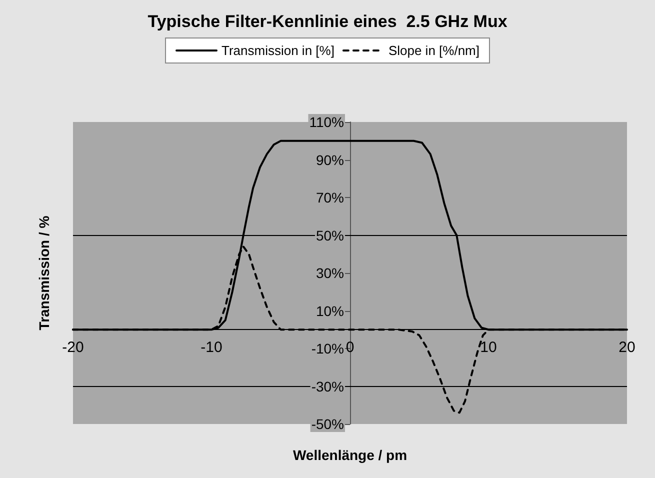 The height and width of the screenshot is (478, 655). Describe the element at coordinates (327, 386) in the screenshot. I see `y-tick-label: -30%` at that location.